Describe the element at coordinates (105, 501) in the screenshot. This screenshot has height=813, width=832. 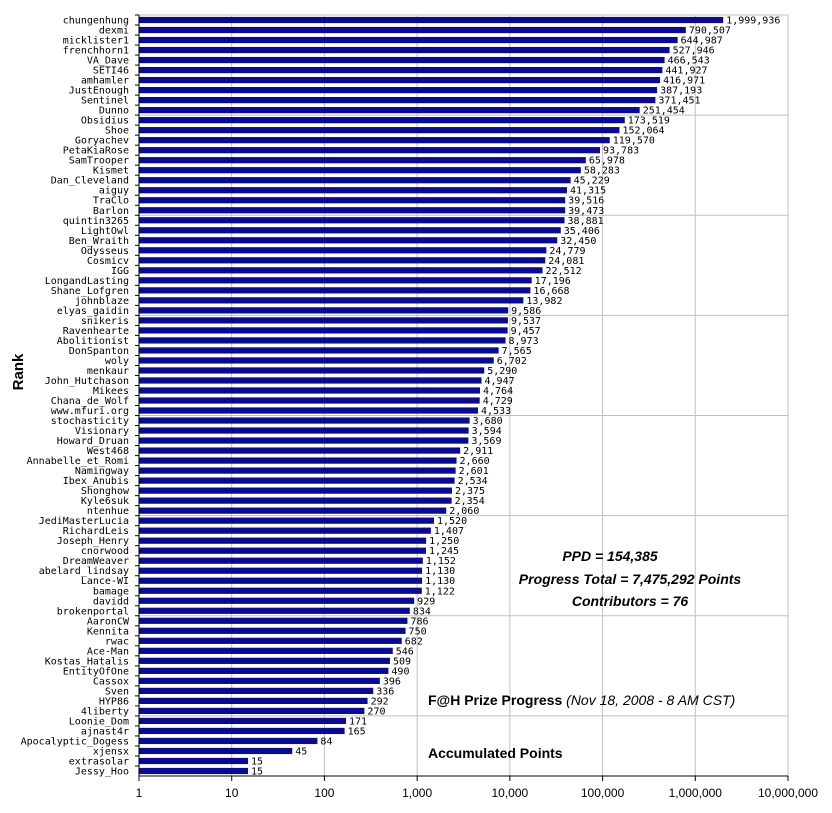
I see `category-label: Kyle6suk` at that location.